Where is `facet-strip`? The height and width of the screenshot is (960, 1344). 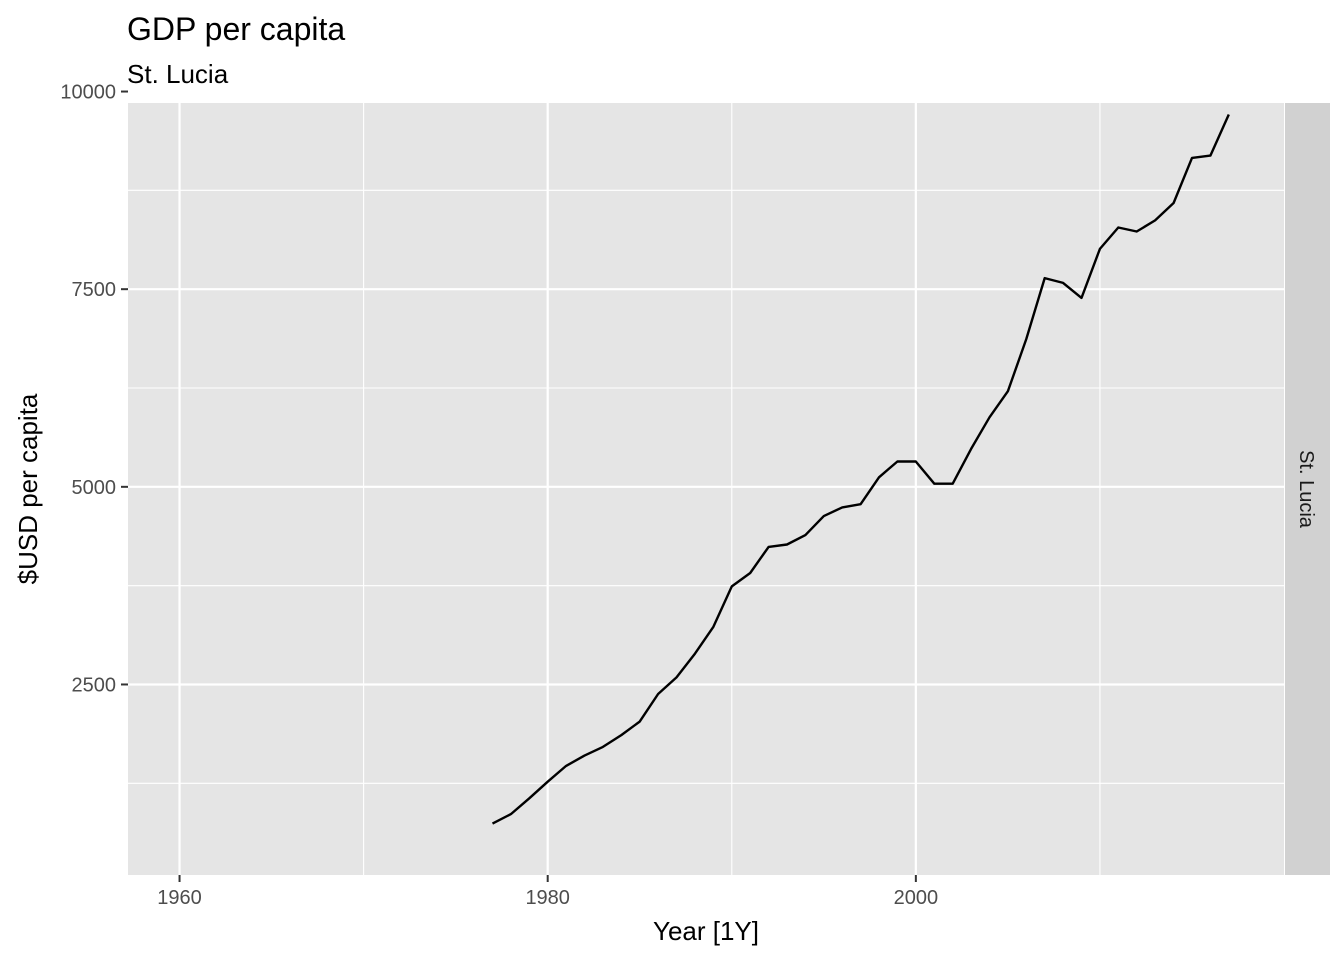
facet-strip is located at coordinates (1307, 489).